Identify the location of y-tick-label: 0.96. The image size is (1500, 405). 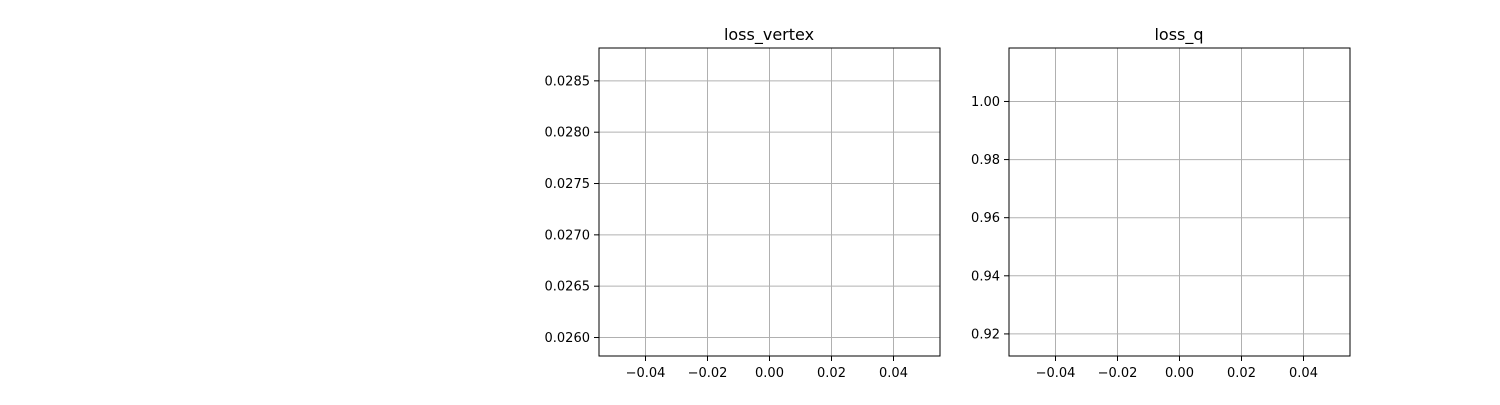
(985, 218).